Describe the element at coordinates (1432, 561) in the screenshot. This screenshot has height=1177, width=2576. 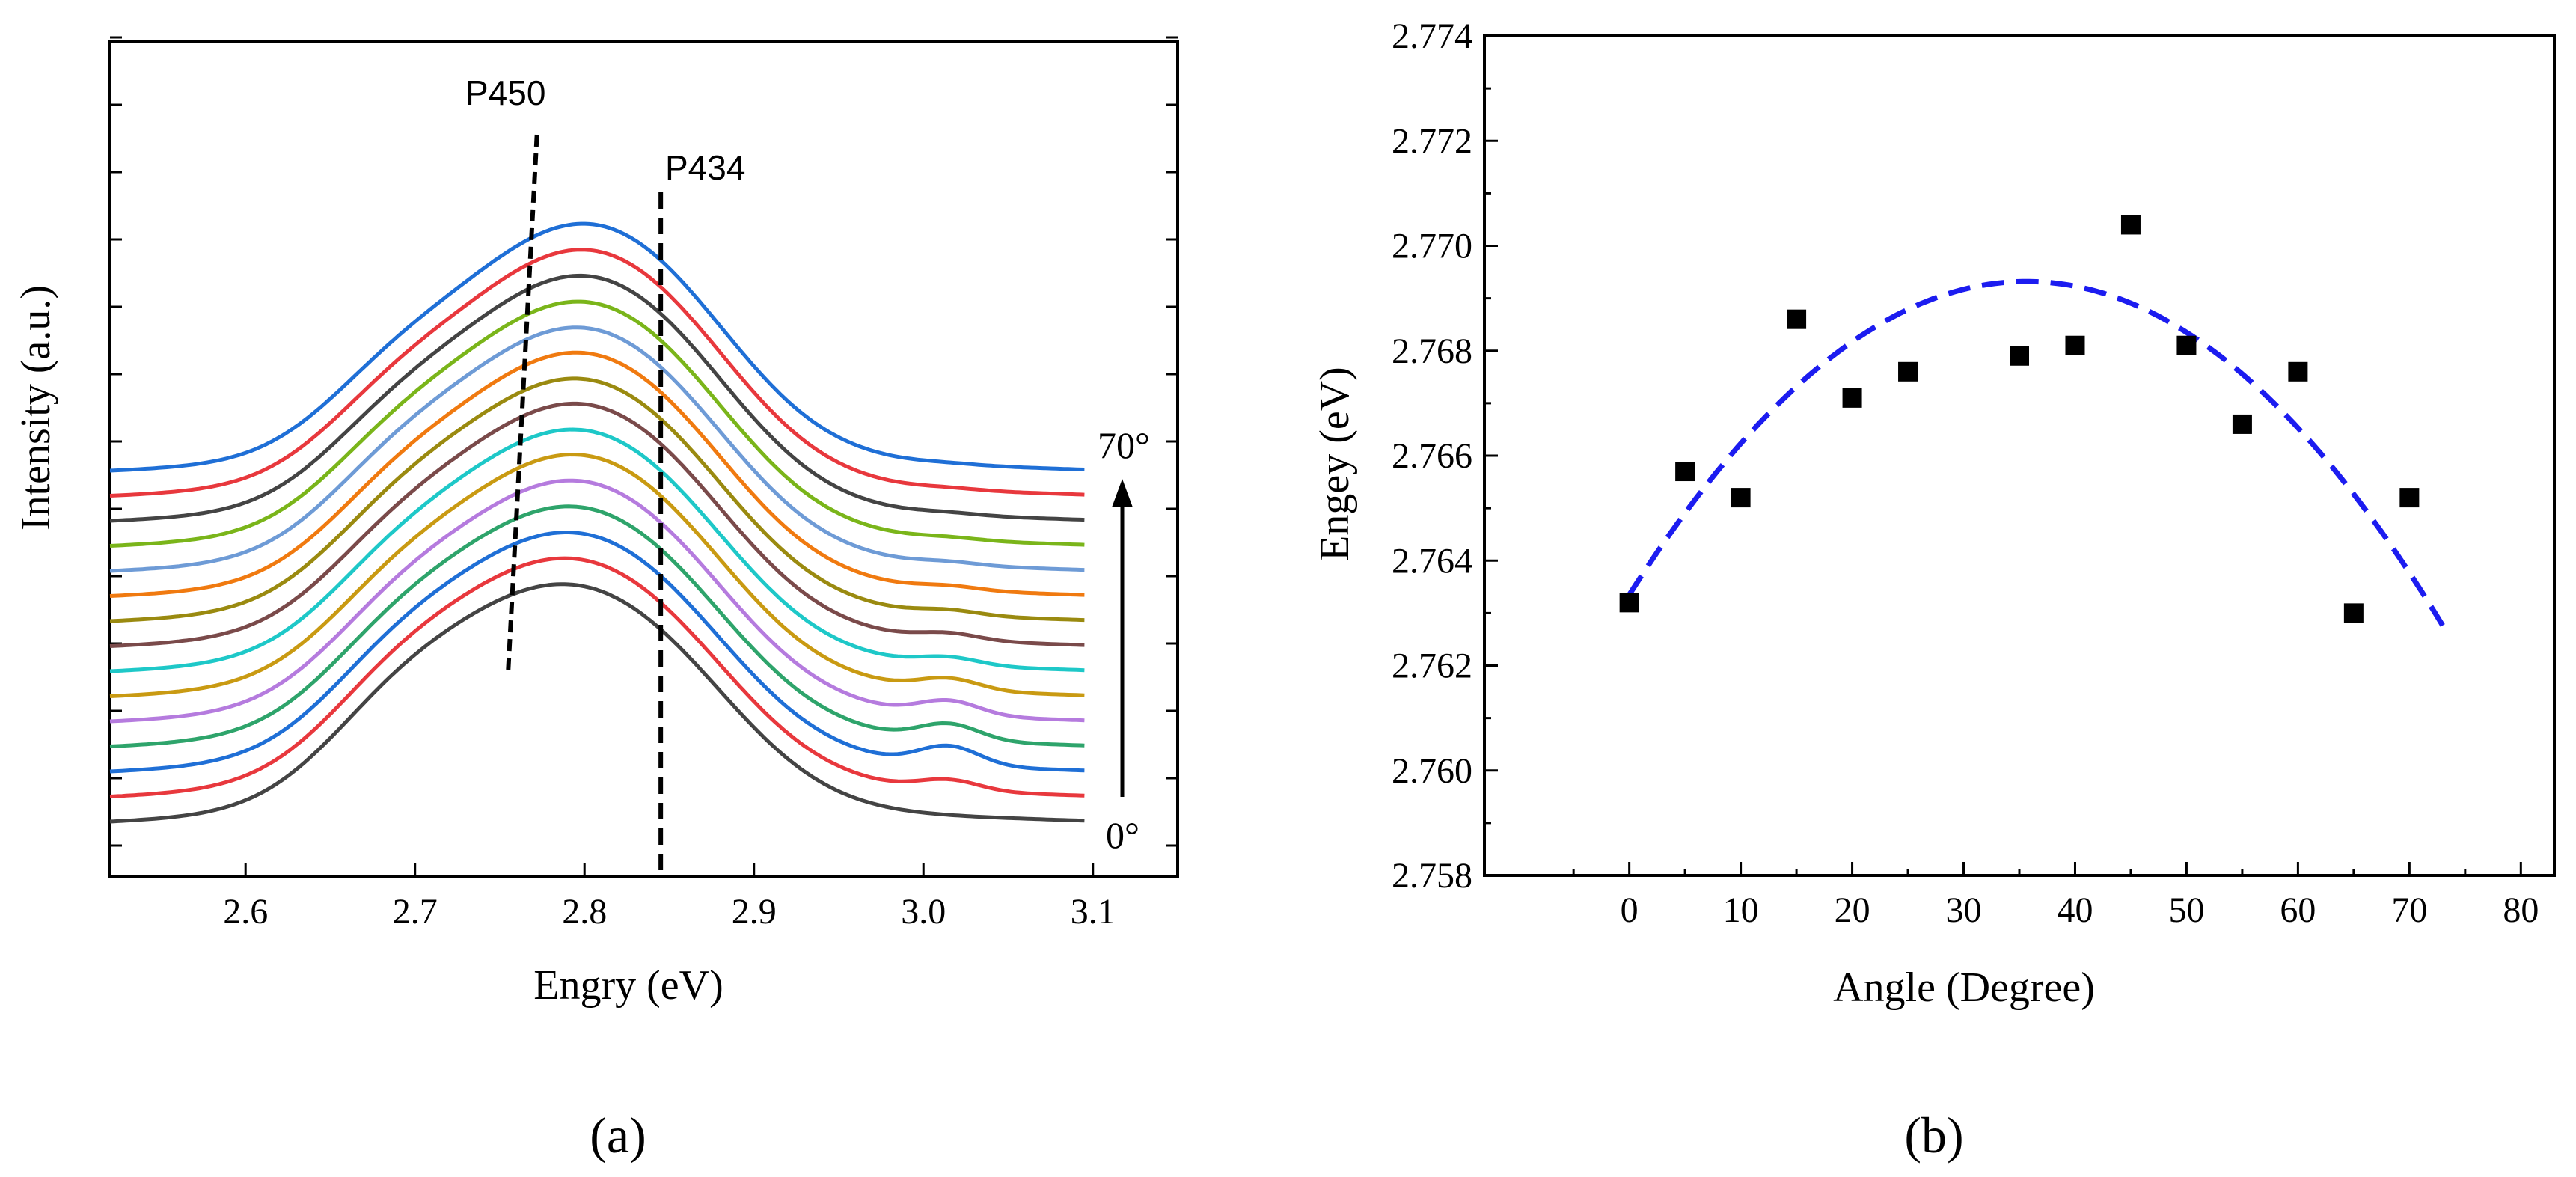
I see `panel-b-y-tick-label: 2.764` at that location.